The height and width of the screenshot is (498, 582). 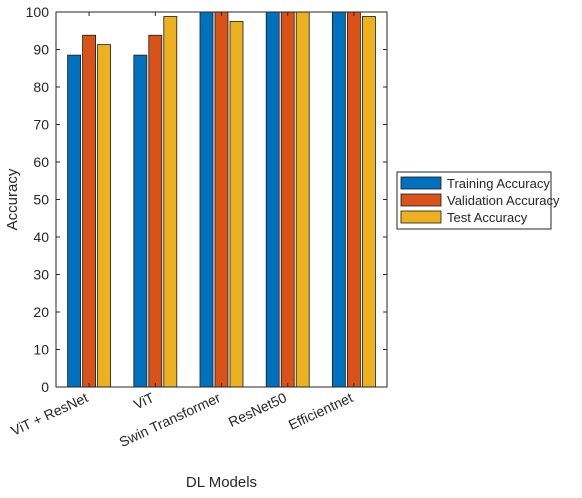 What do you see at coordinates (498, 183) in the screenshot?
I see `legend-label: Training Accuracy` at bounding box center [498, 183].